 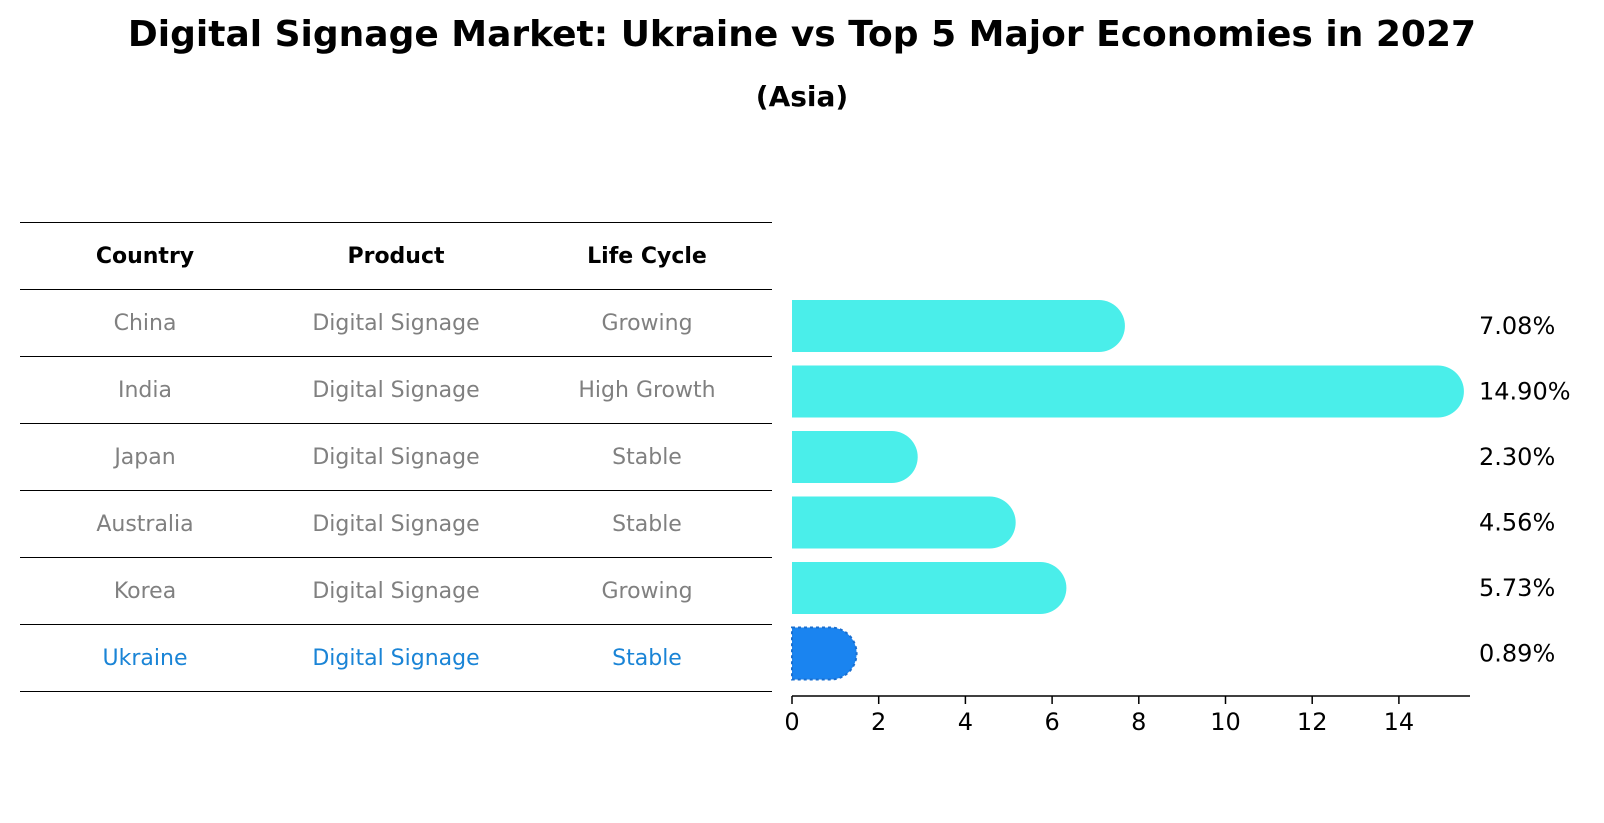 What do you see at coordinates (145, 658) in the screenshot?
I see `cell-country: Ukraine` at bounding box center [145, 658].